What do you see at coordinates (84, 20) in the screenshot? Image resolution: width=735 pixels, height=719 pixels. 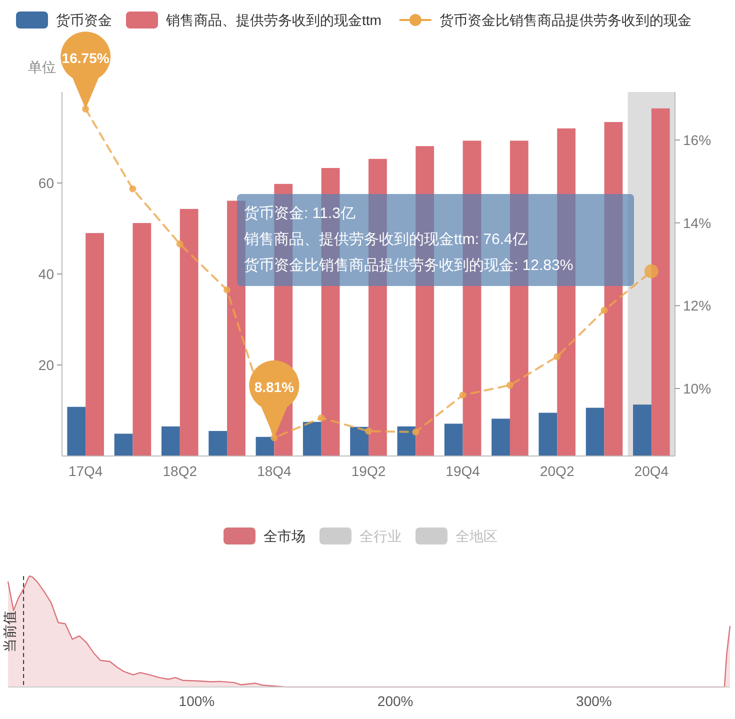 I see `legend-label: 货币资金` at bounding box center [84, 20].